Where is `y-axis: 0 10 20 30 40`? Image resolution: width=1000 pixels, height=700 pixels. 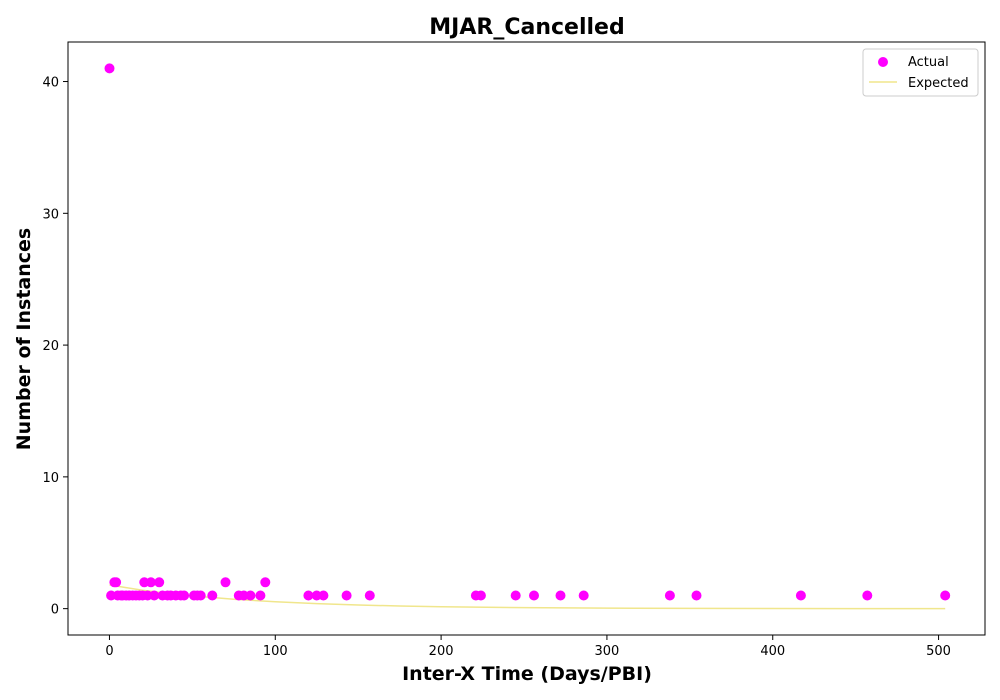
y-axis: 0 10 20 30 40 is located at coordinates (55, 347).